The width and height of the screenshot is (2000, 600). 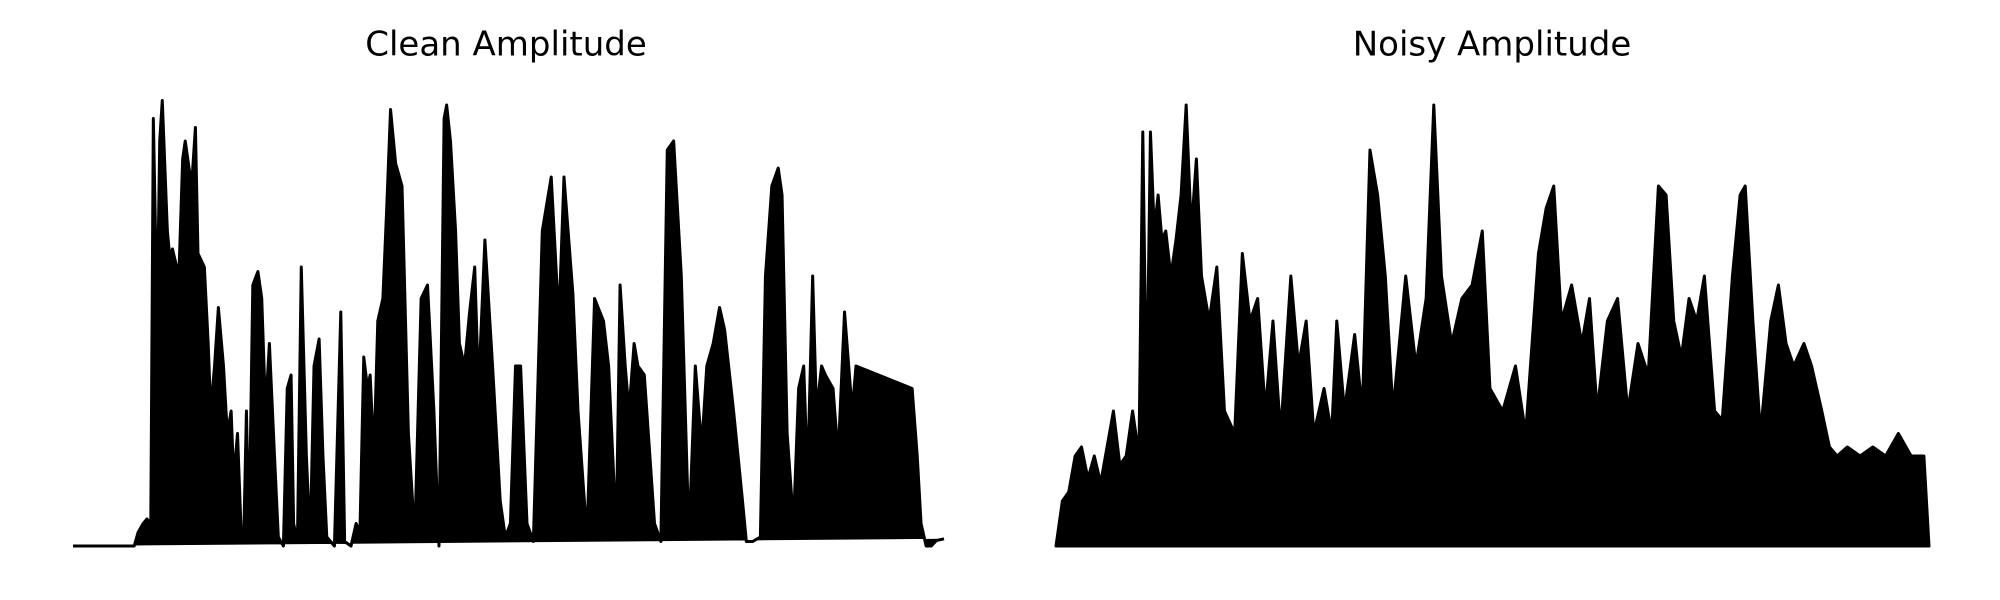 What do you see at coordinates (1492, 45) in the screenshot?
I see `chart-title: Noisy Amplitude` at bounding box center [1492, 45].